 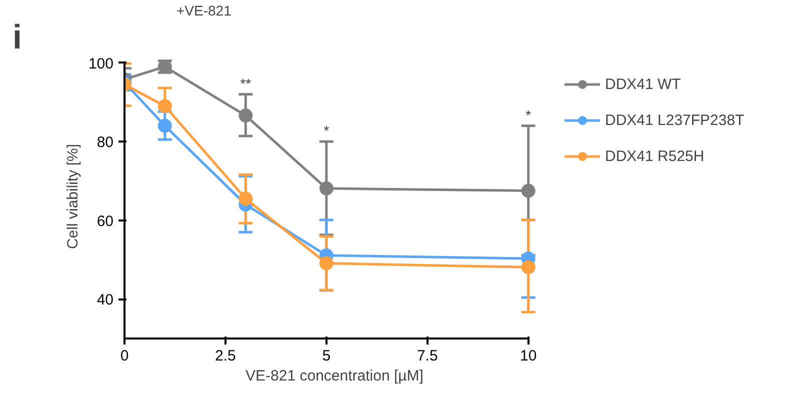 What do you see at coordinates (326, 356) in the screenshot?
I see `x-tick-label: 5` at bounding box center [326, 356].